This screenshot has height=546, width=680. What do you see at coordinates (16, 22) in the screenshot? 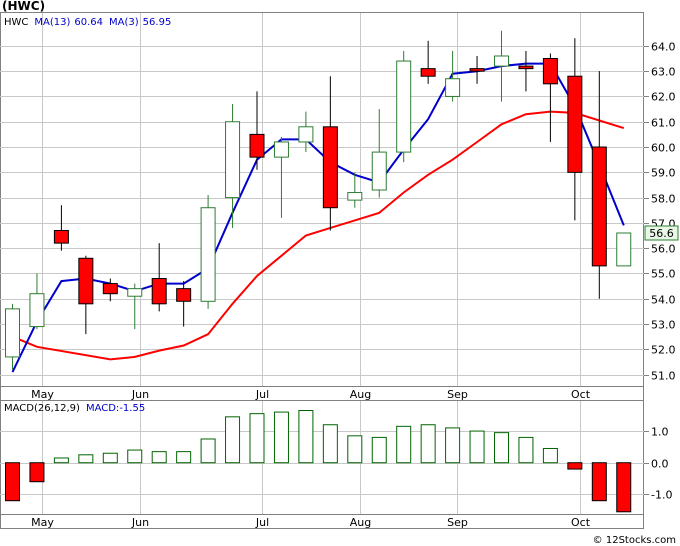
I see `legend-ticker: HWC` at bounding box center [16, 22].